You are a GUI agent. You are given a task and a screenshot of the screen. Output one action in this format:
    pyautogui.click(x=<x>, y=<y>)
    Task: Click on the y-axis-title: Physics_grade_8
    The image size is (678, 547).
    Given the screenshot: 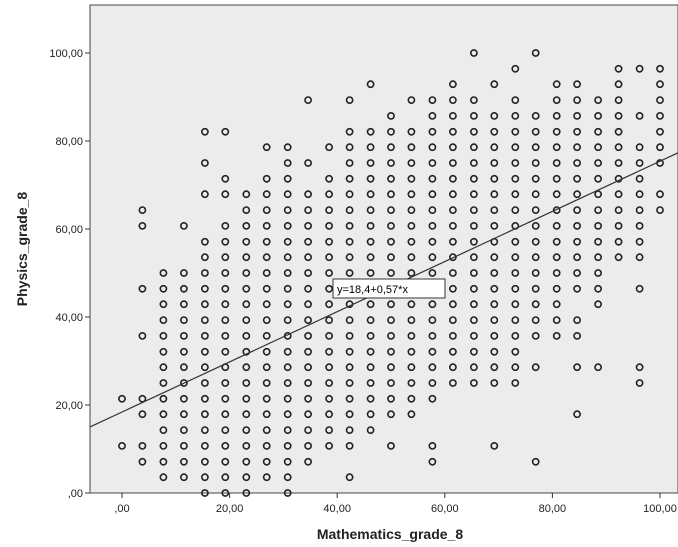 What is the action you would take?
    pyautogui.click(x=22, y=249)
    